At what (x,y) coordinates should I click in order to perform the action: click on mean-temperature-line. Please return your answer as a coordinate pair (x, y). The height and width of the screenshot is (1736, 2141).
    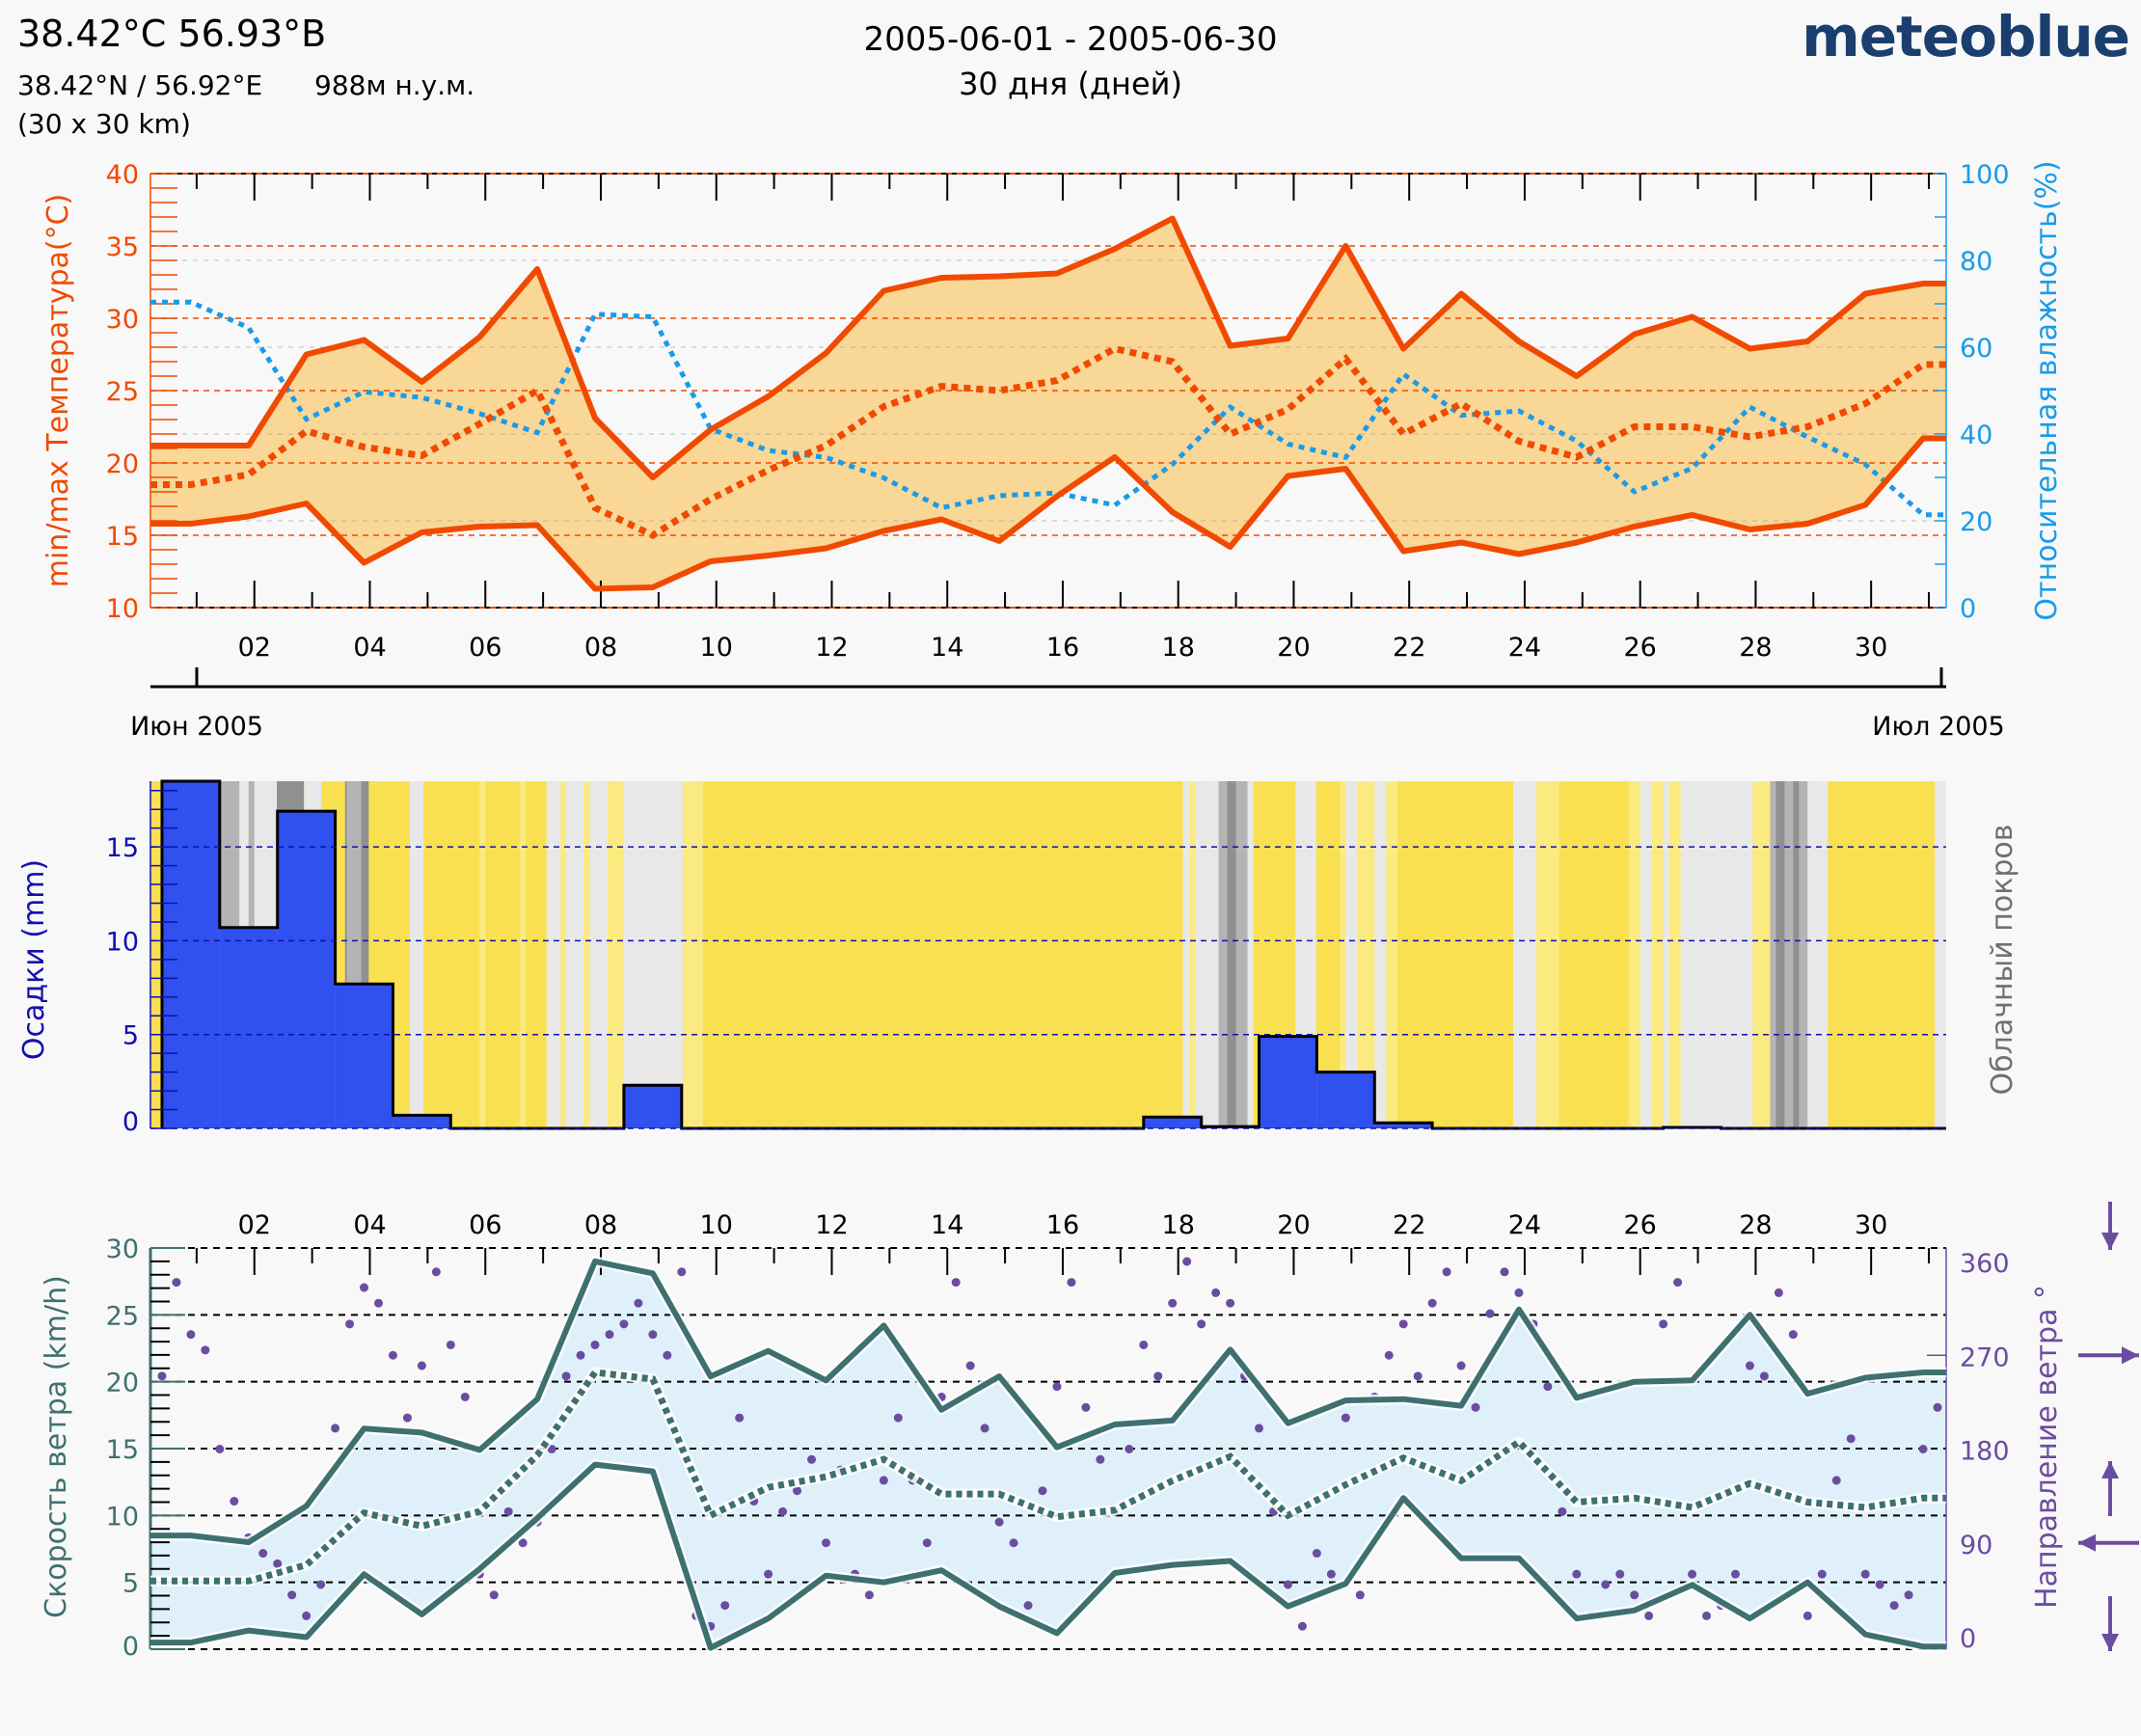
    Looking at the image, I should click on (1048, 442).